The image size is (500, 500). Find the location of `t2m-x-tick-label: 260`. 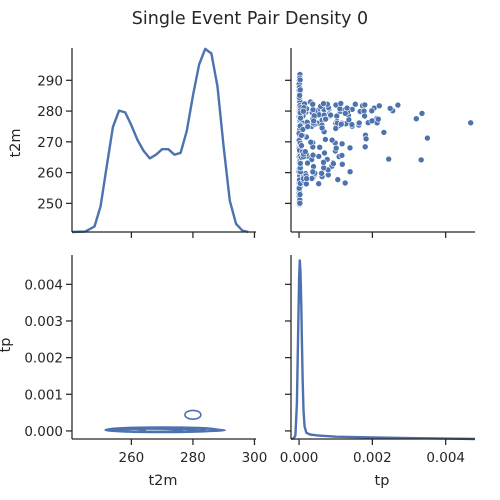

t2m-x-tick-label: 260 is located at coordinates (131, 458).